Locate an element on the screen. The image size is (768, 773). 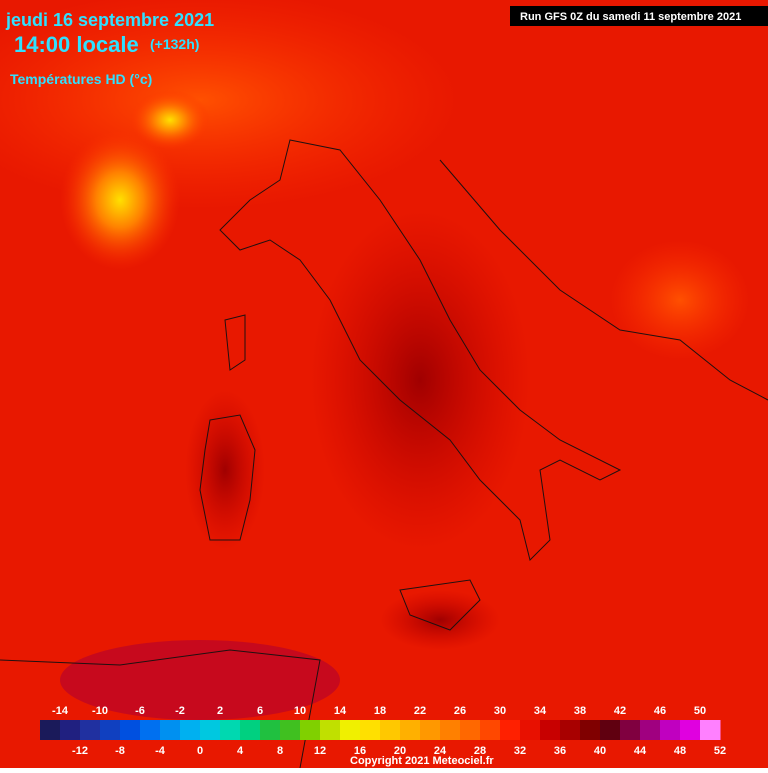
legend-tick-label: 48 is located at coordinates (680, 751).